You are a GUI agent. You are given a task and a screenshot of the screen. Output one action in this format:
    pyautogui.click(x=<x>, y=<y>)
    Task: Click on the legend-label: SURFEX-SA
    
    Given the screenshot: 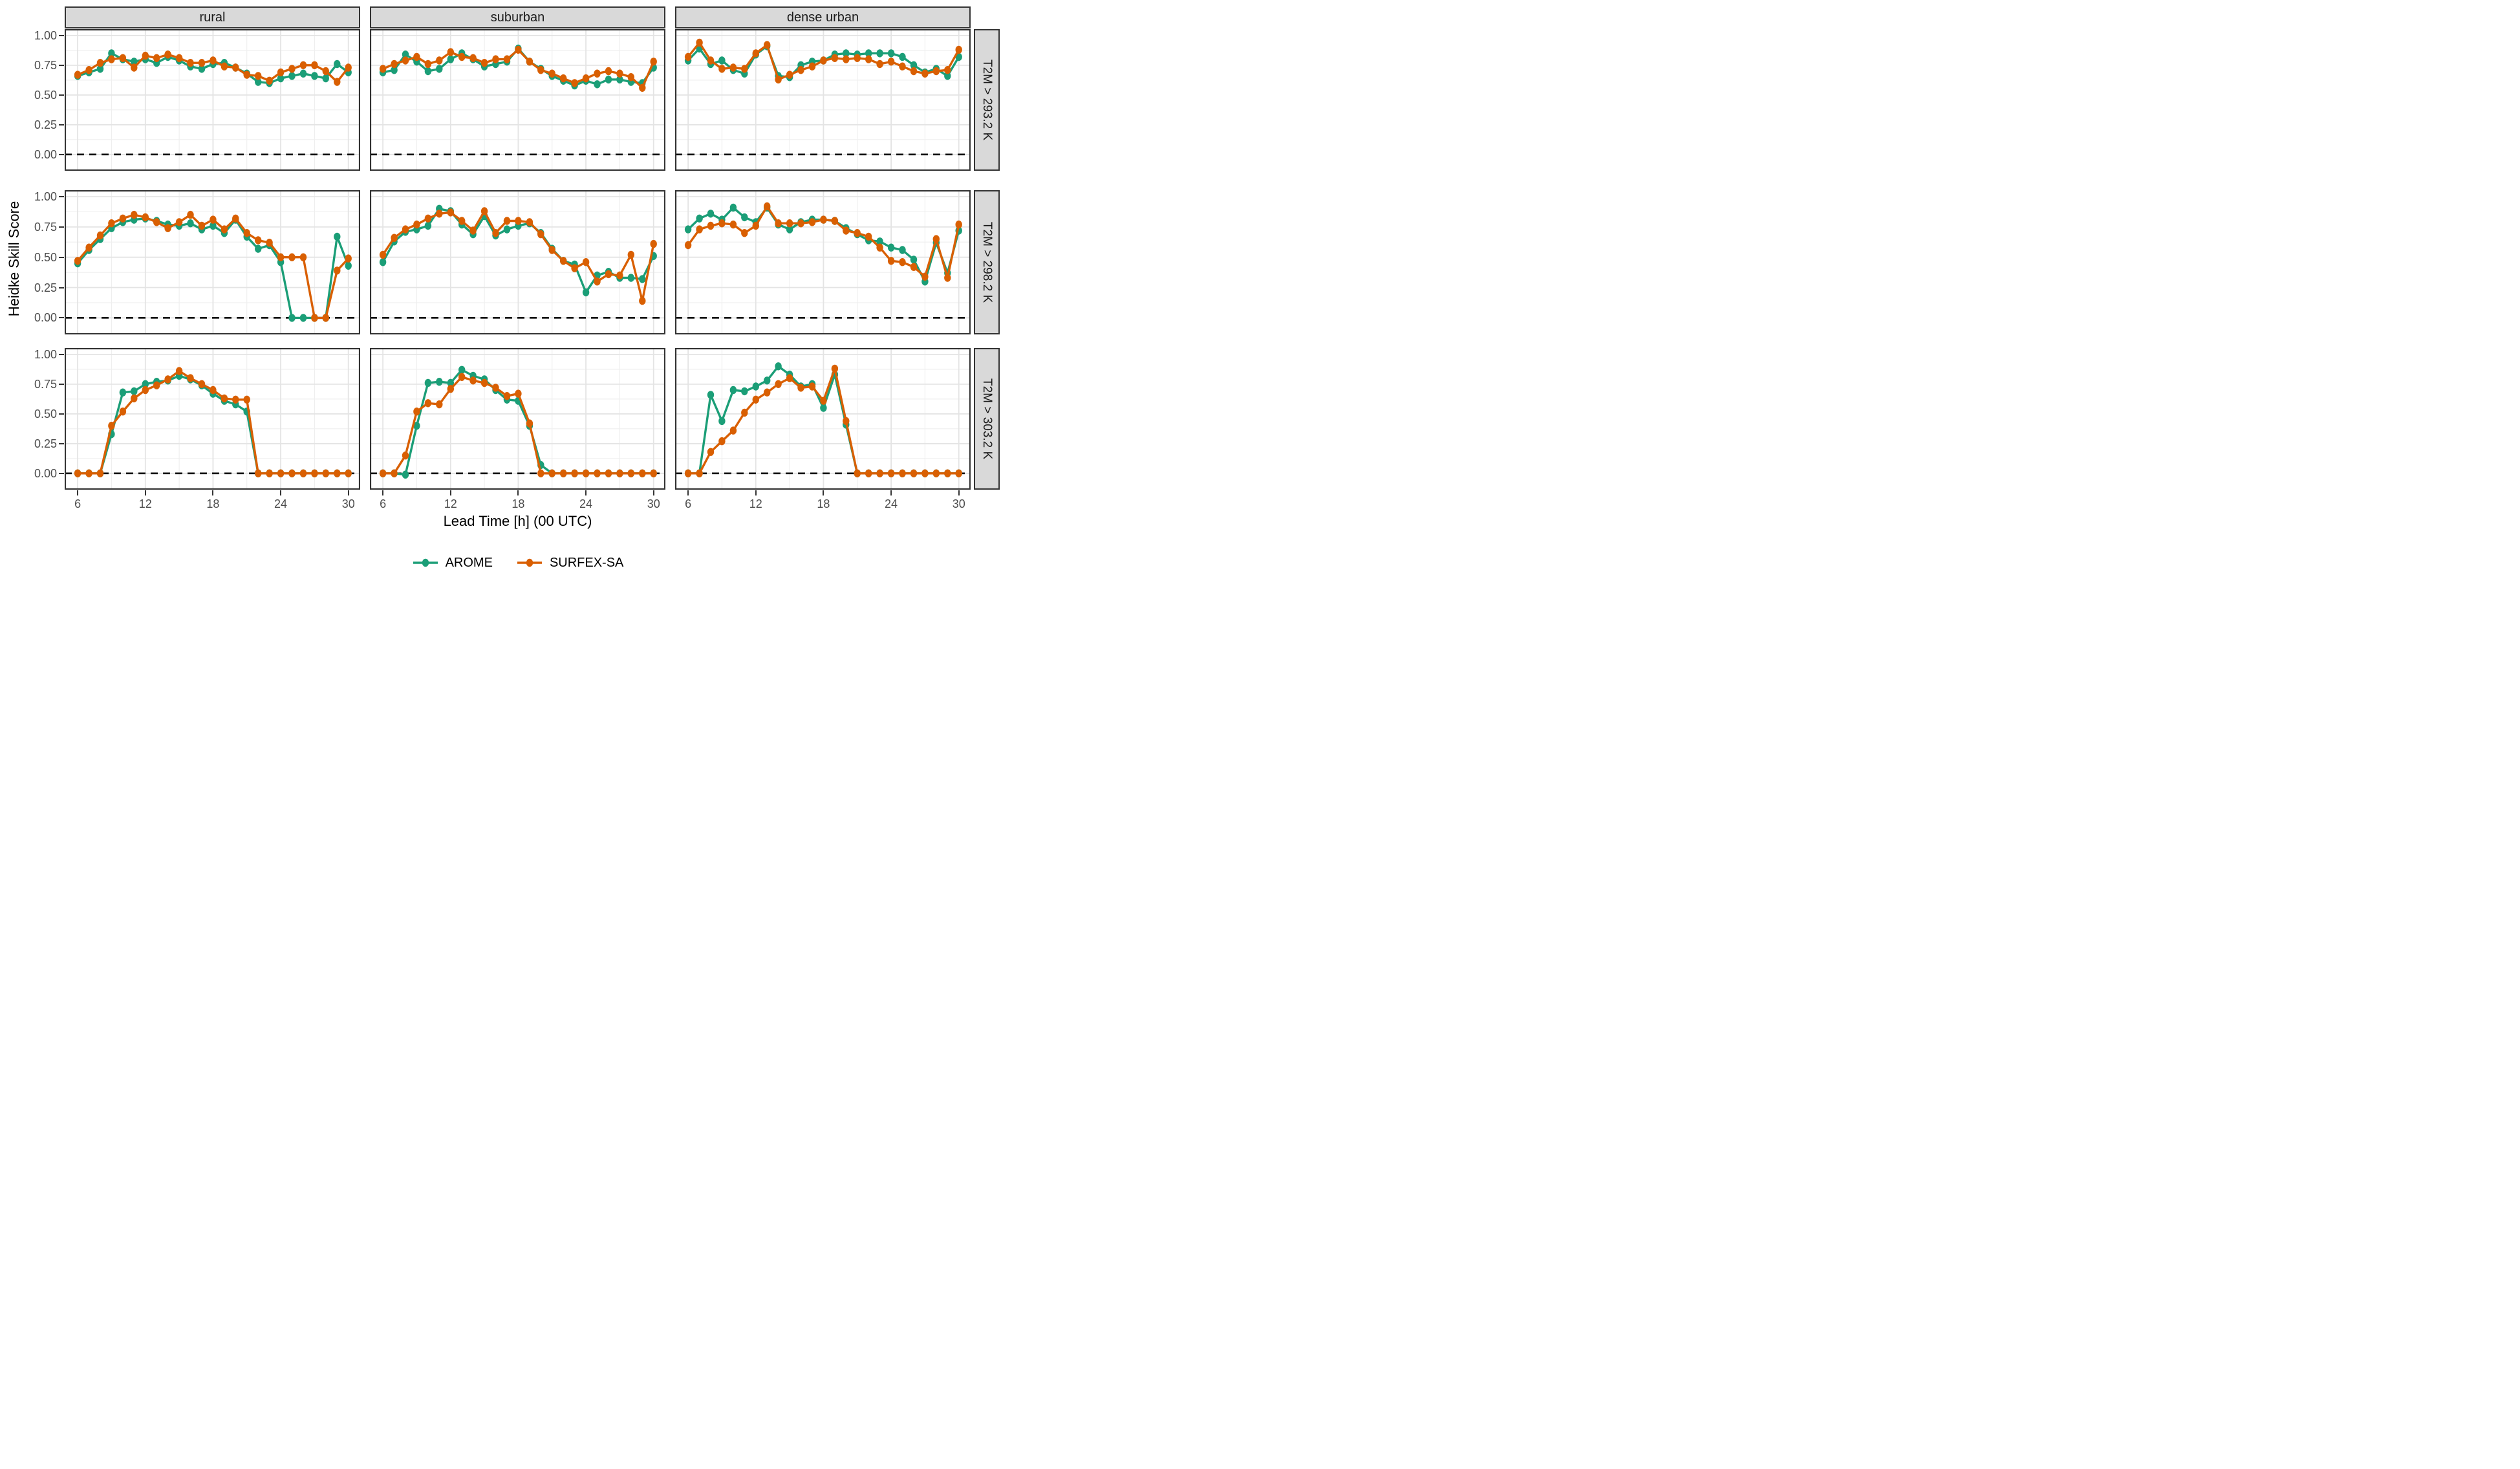 What is the action you would take?
    pyautogui.click(x=586, y=562)
    